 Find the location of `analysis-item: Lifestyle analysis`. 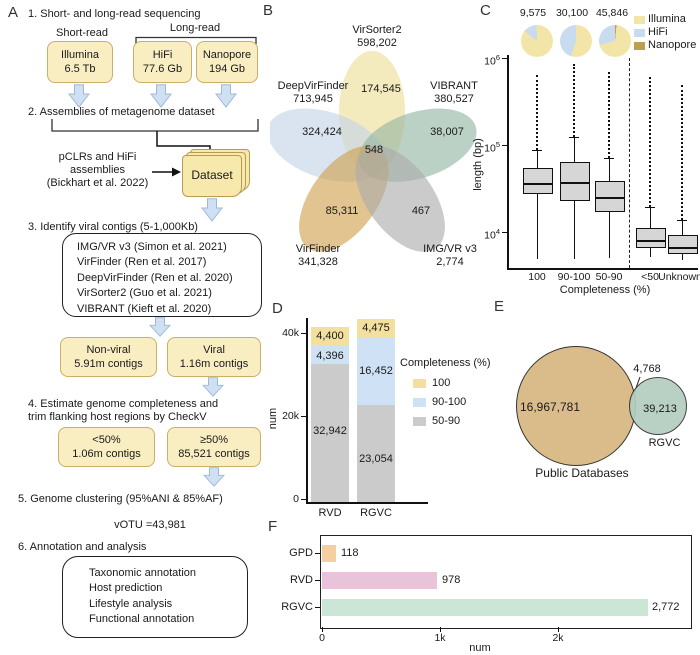

analysis-item: Lifestyle analysis is located at coordinates (131, 603).